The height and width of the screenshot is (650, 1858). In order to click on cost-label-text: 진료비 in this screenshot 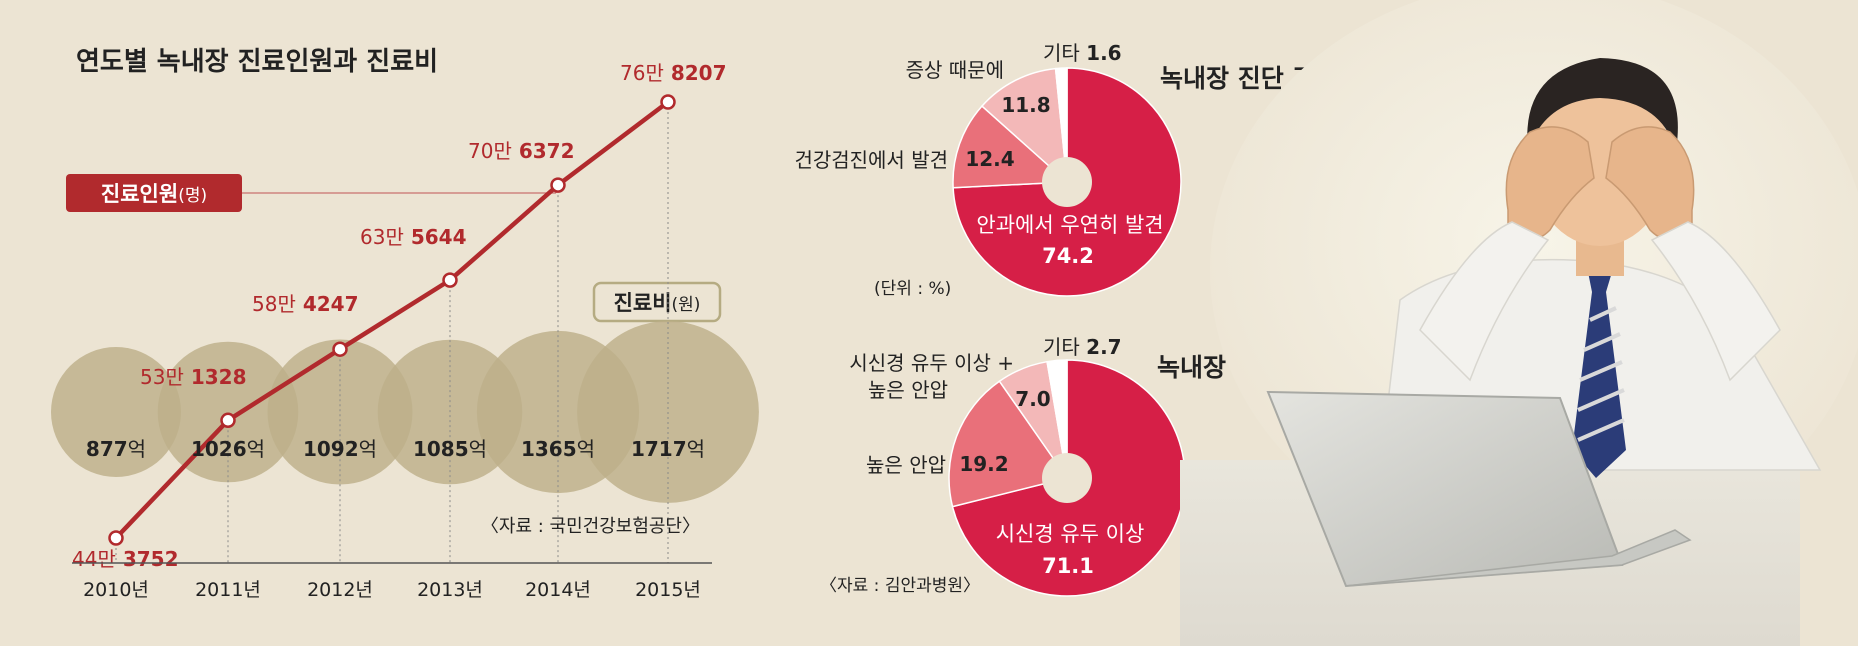, I will do `click(643, 303)`.